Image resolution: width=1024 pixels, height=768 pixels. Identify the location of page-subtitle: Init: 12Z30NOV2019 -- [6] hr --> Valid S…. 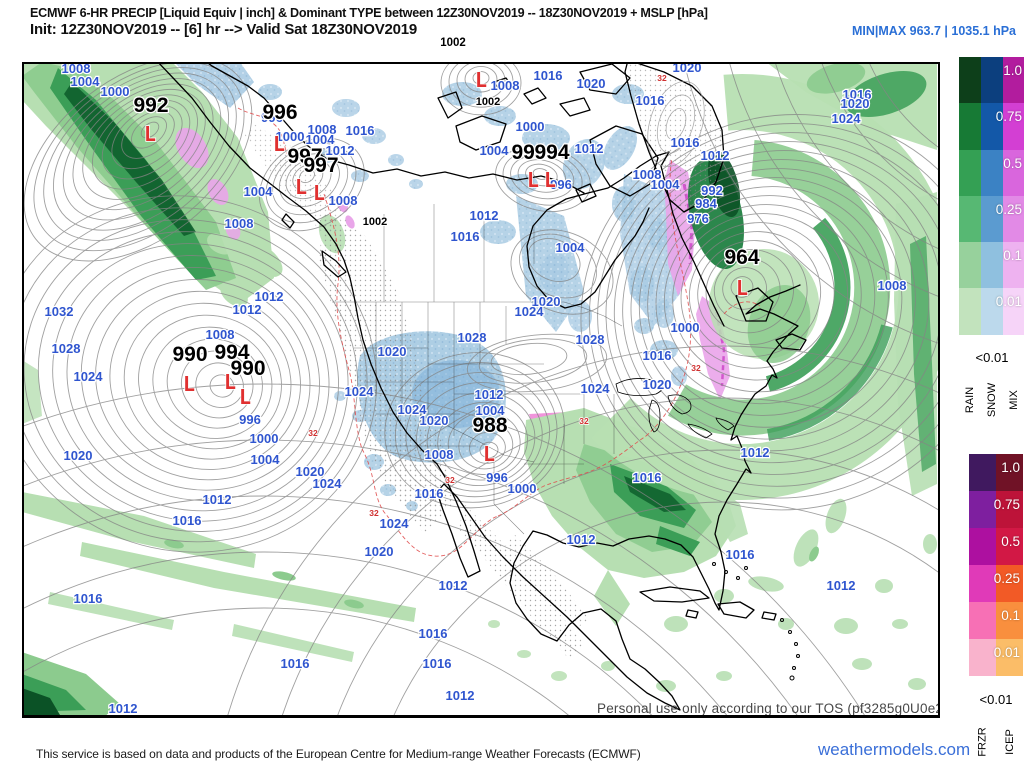
(224, 29).